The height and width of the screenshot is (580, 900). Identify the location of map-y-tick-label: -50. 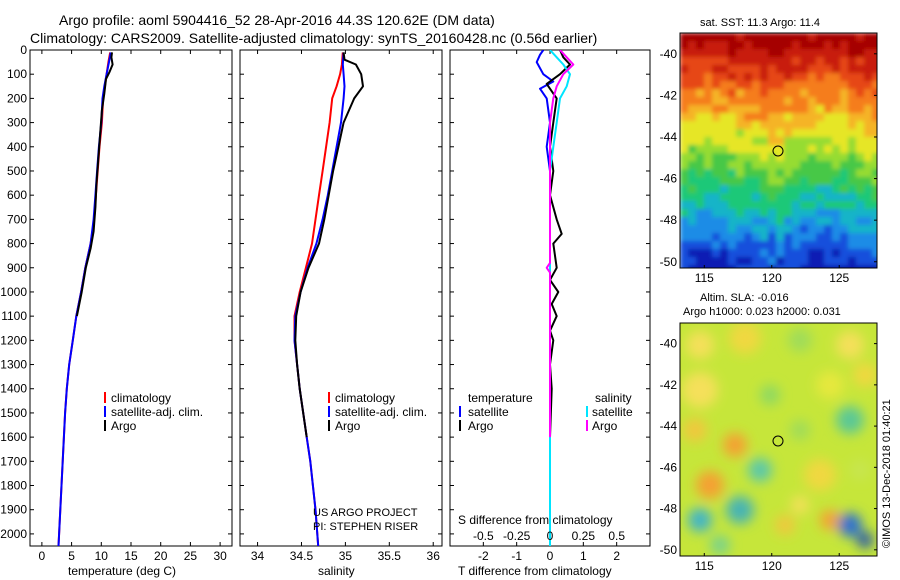
(669, 262).